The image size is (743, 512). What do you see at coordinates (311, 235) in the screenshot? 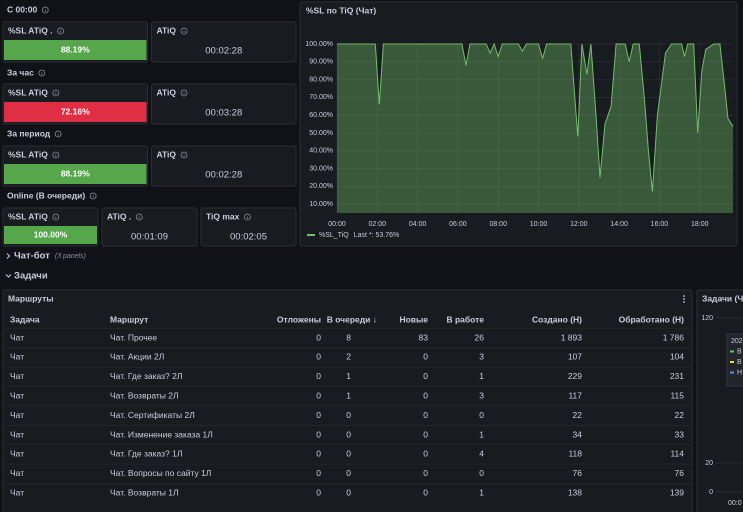
I see `legend-swatch` at bounding box center [311, 235].